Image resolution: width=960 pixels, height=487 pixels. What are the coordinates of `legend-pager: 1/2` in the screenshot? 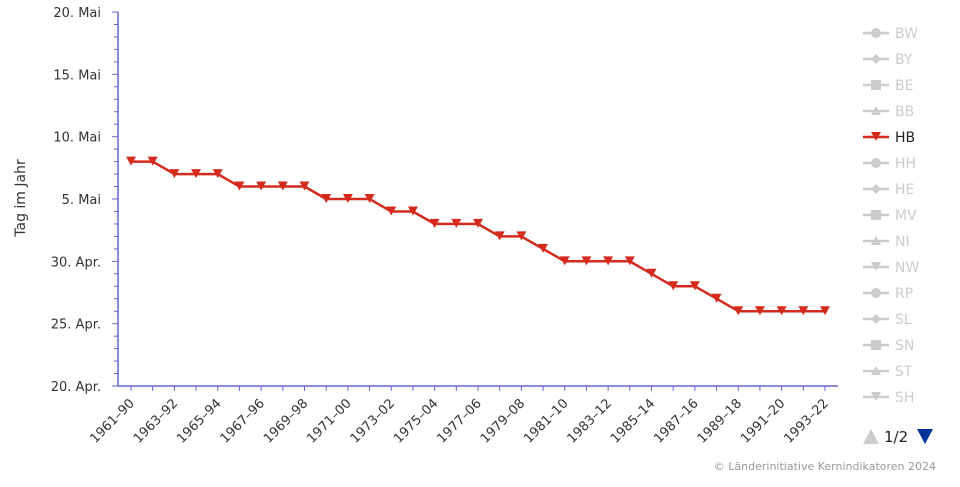 It's located at (898, 437).